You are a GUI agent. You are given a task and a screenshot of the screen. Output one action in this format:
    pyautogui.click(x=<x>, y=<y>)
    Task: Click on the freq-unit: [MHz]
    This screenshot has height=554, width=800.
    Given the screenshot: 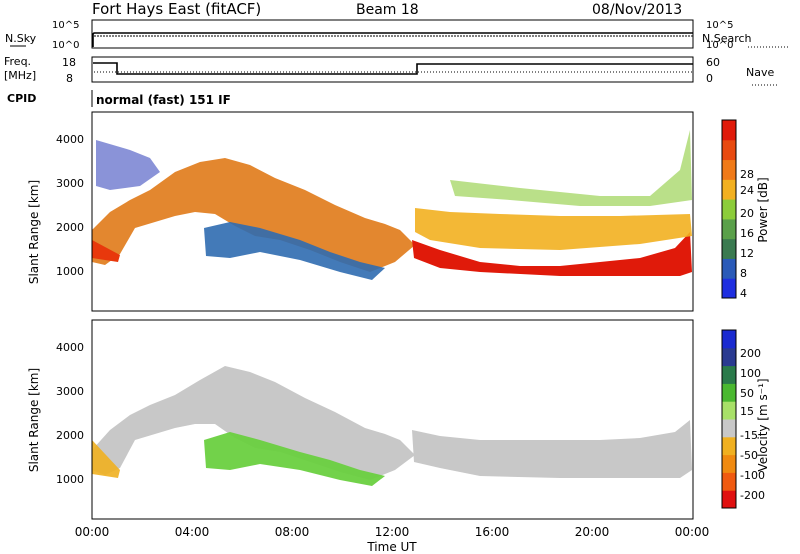 What is the action you would take?
    pyautogui.click(x=20, y=75)
    